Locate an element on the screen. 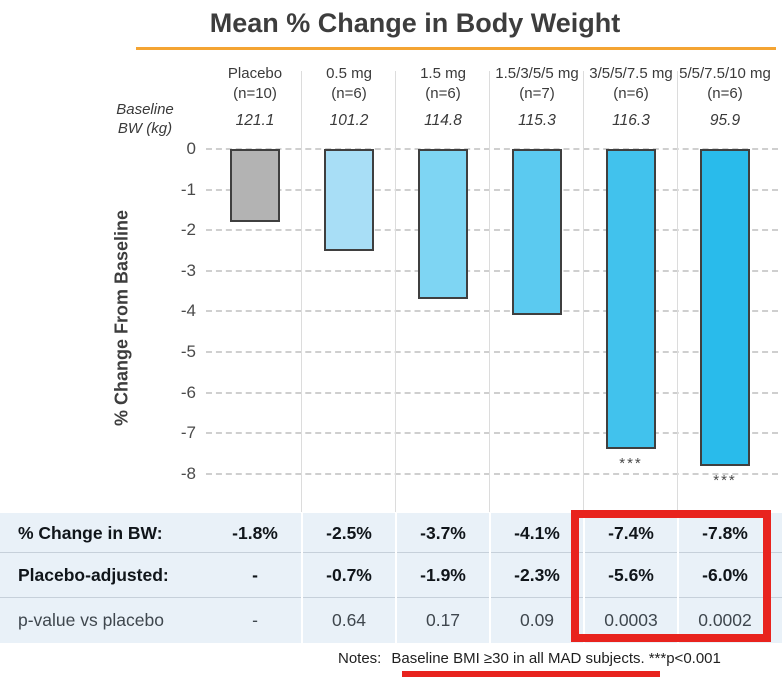  table-cell: -7.8% is located at coordinates (725, 533).